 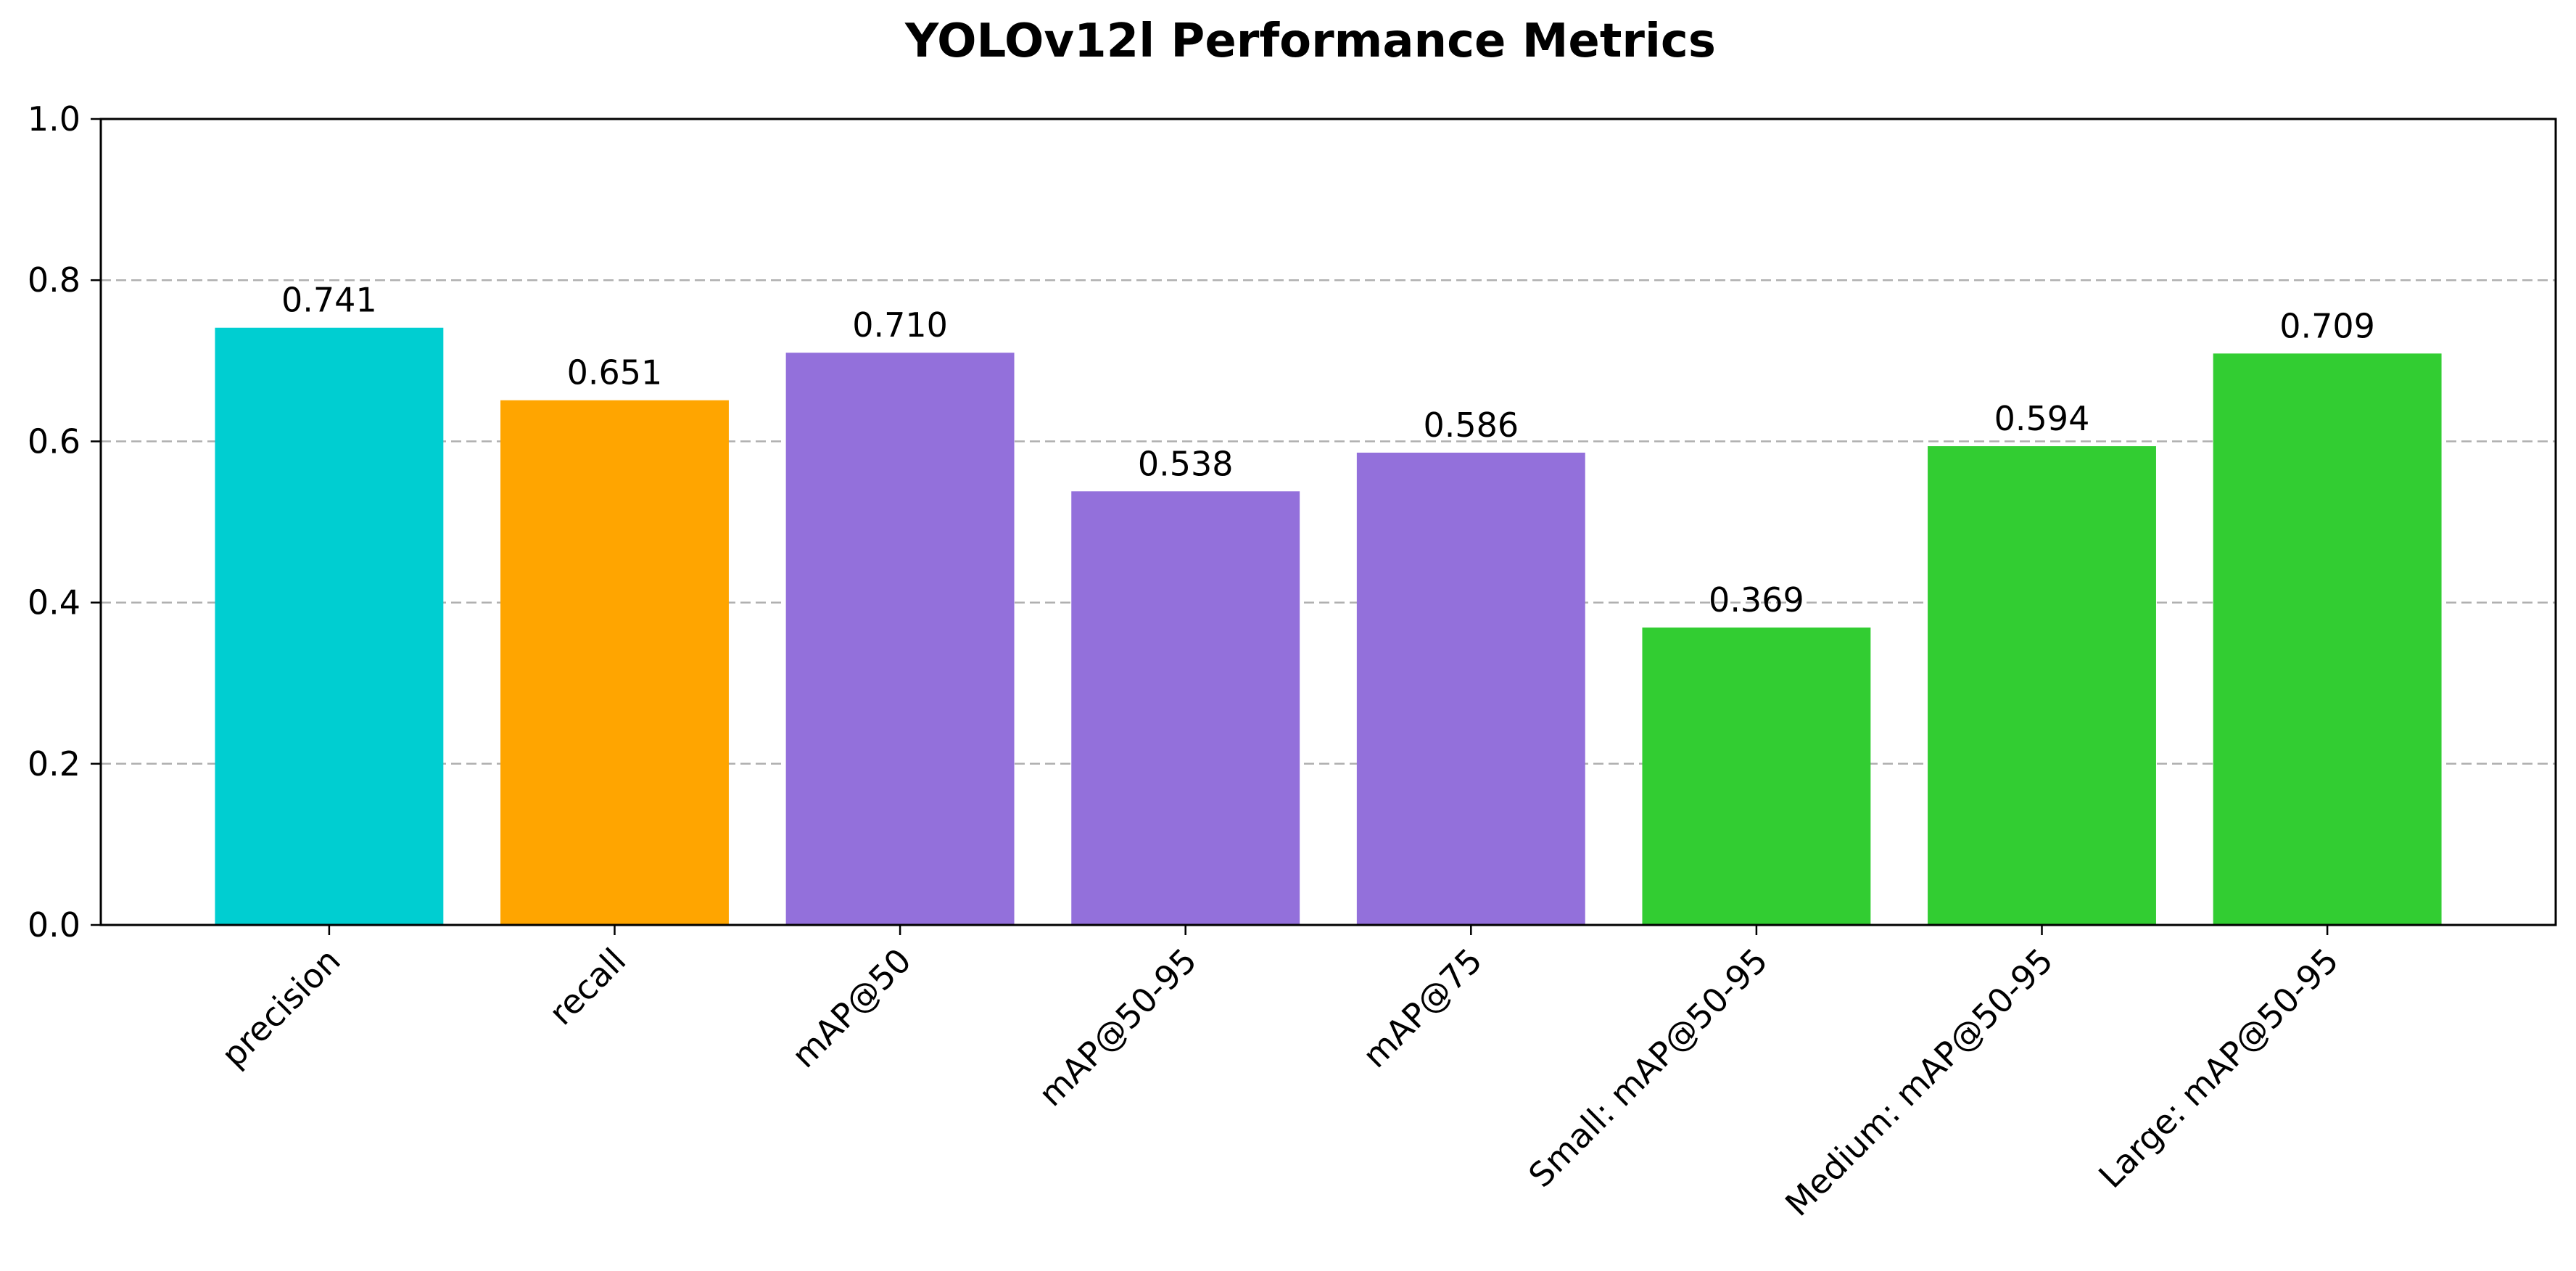 What do you see at coordinates (54, 280) in the screenshot?
I see `y-tick-label-4: 0.8` at bounding box center [54, 280].